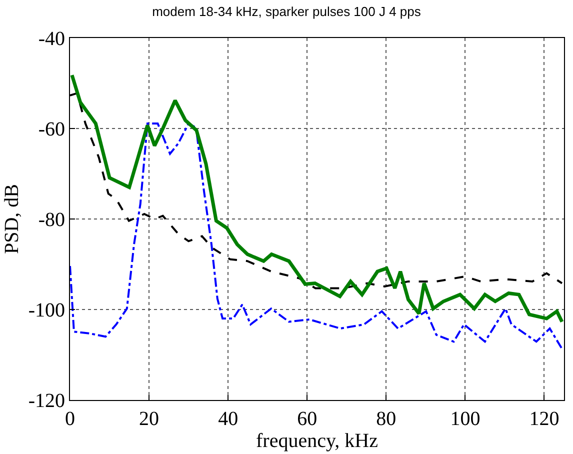 This screenshot has width=573, height=454. What do you see at coordinates (317, 441) in the screenshot?
I see `x-axis-title: frequency, kHz` at bounding box center [317, 441].